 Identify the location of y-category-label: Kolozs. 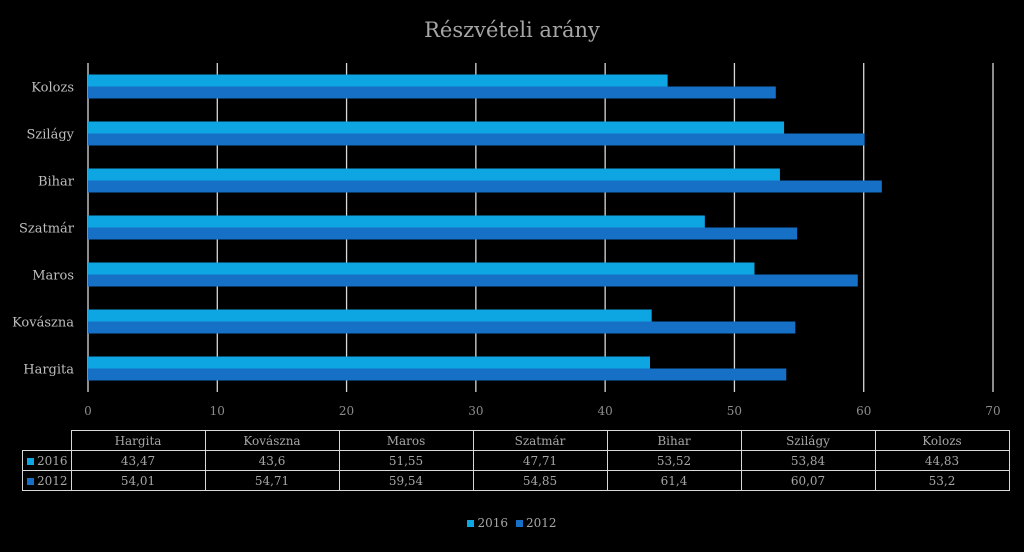
(52, 88).